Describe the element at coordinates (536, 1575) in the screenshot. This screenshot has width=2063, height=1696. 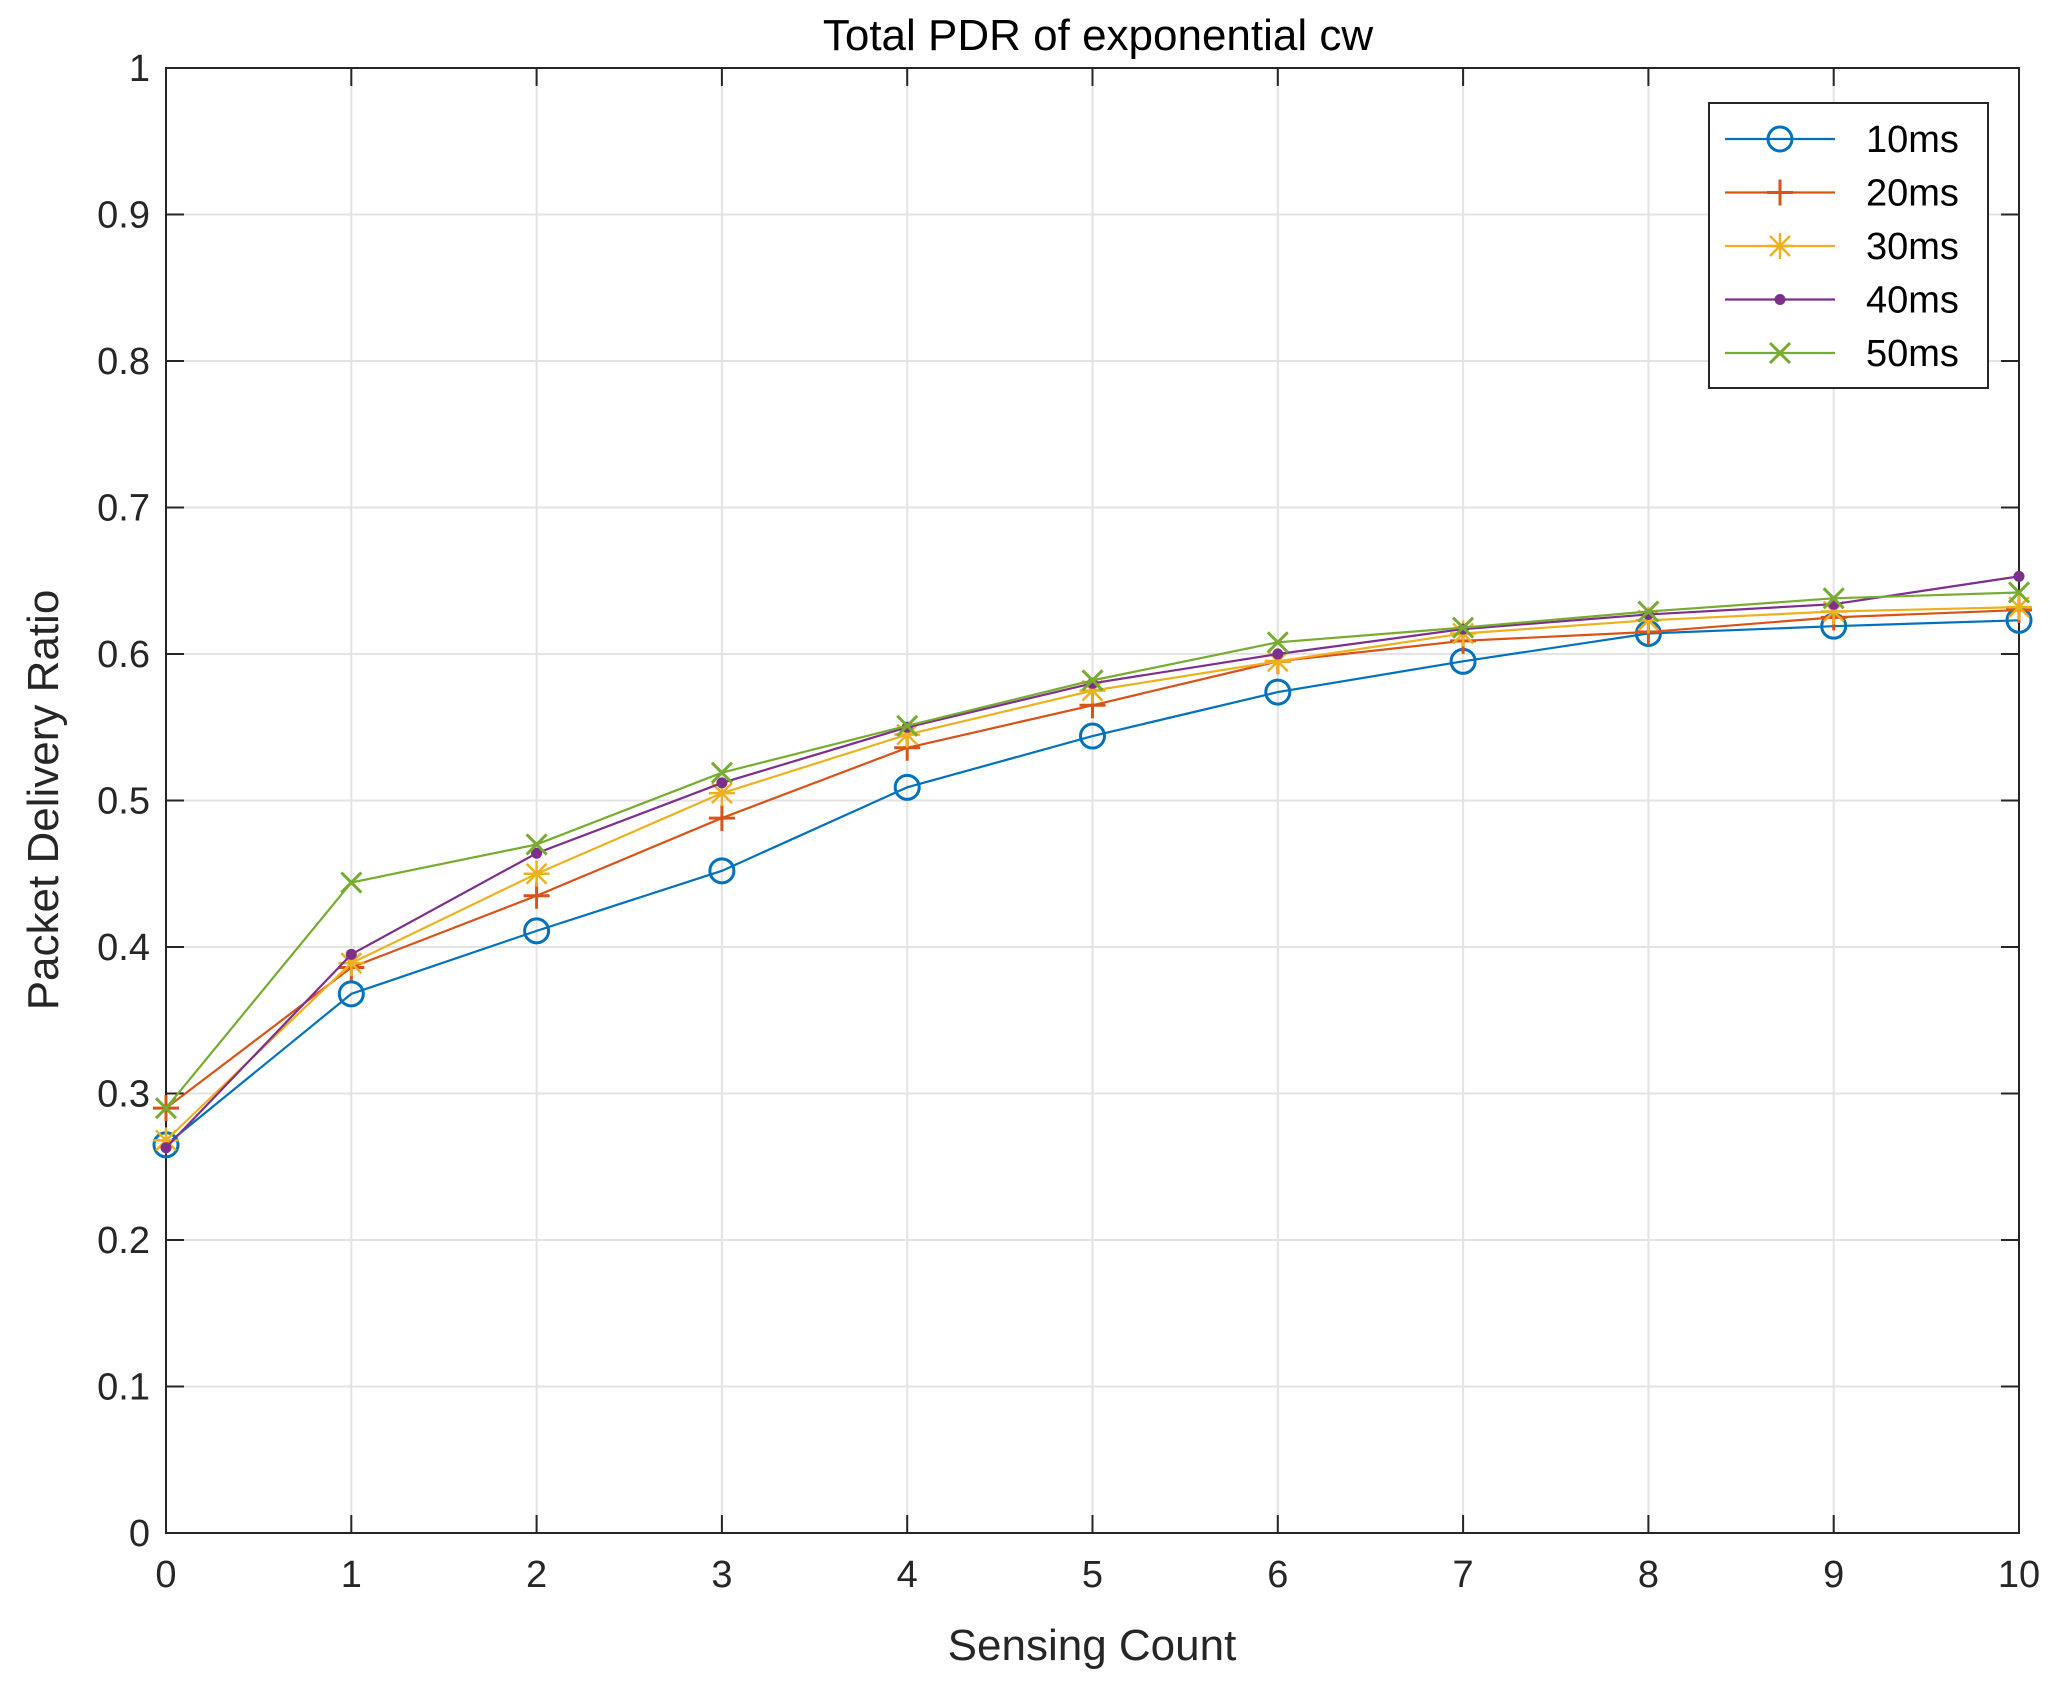
I see `x-tick-label: 2` at that location.